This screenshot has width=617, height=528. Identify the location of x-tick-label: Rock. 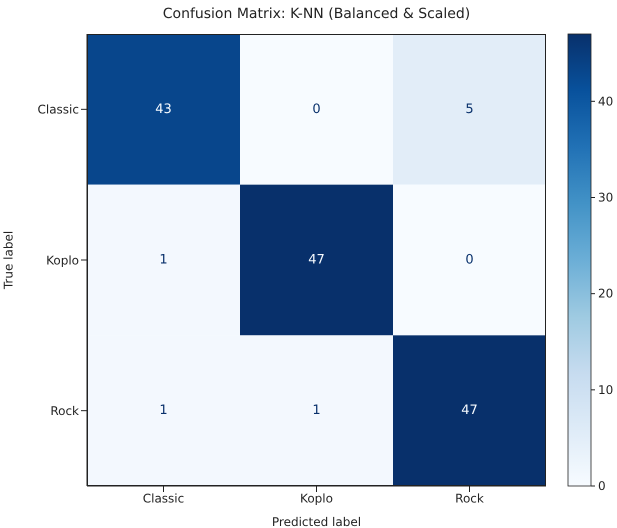
(469, 499).